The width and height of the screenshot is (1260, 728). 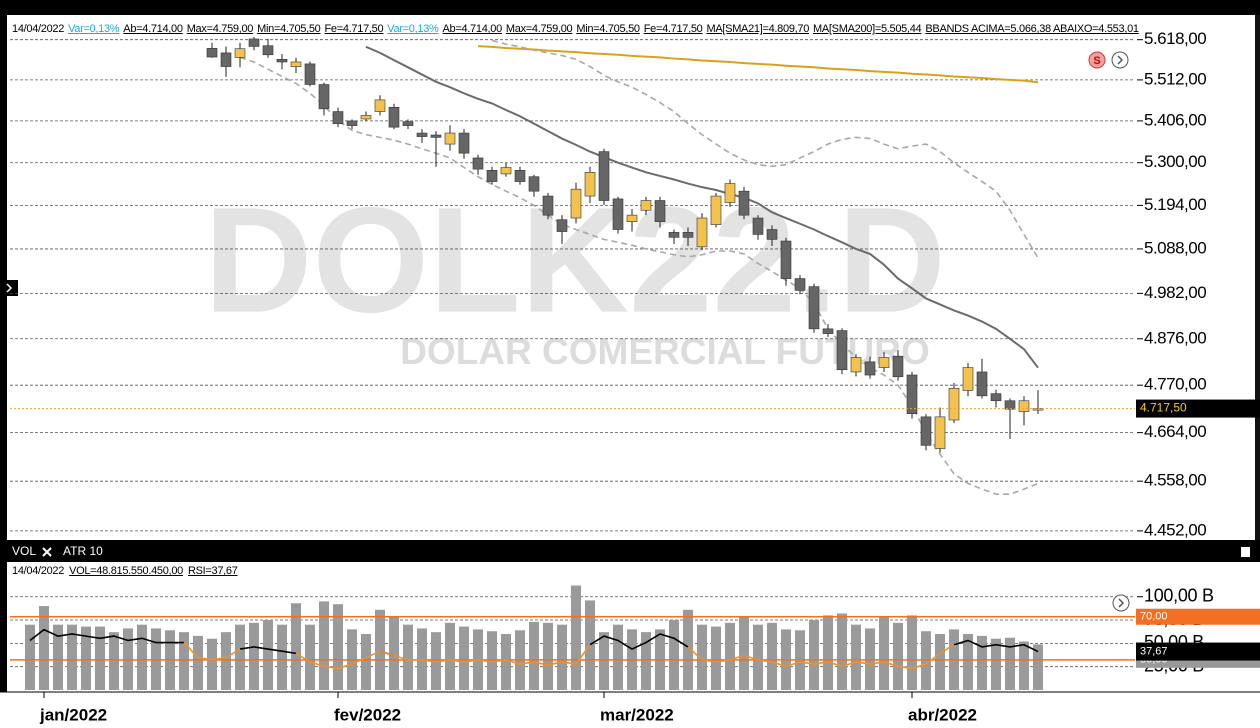 What do you see at coordinates (1175, 529) in the screenshot?
I see `y-tick-label: 4.452,00` at bounding box center [1175, 529].